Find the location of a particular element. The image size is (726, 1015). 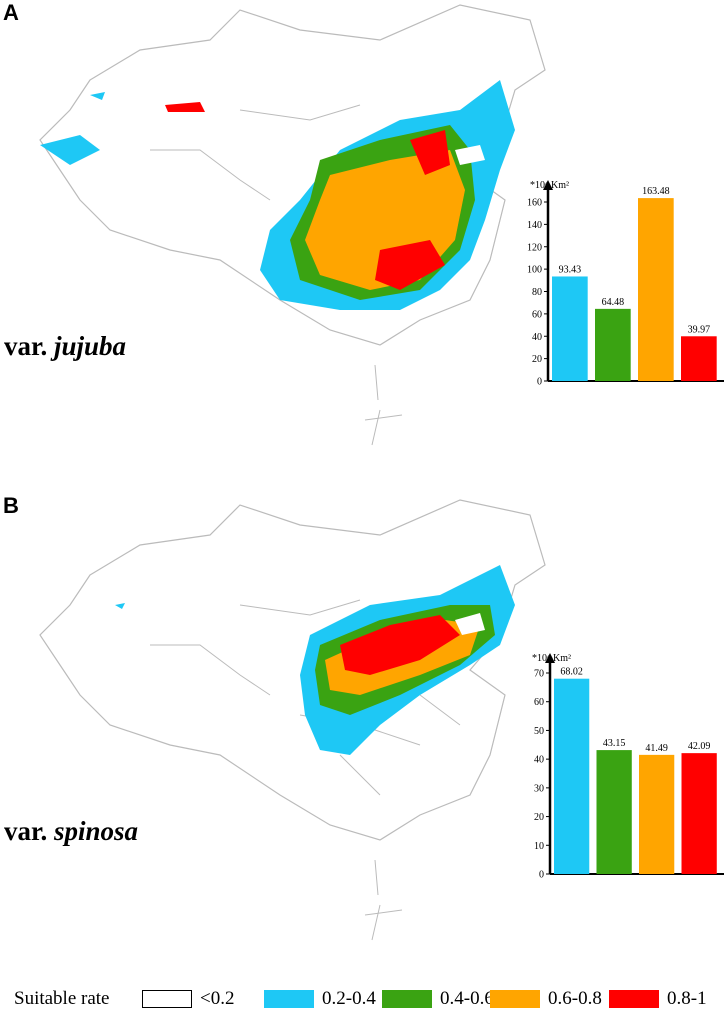

legend-item-0-6-0-8: 0.6-0.8 is located at coordinates (546, 999).